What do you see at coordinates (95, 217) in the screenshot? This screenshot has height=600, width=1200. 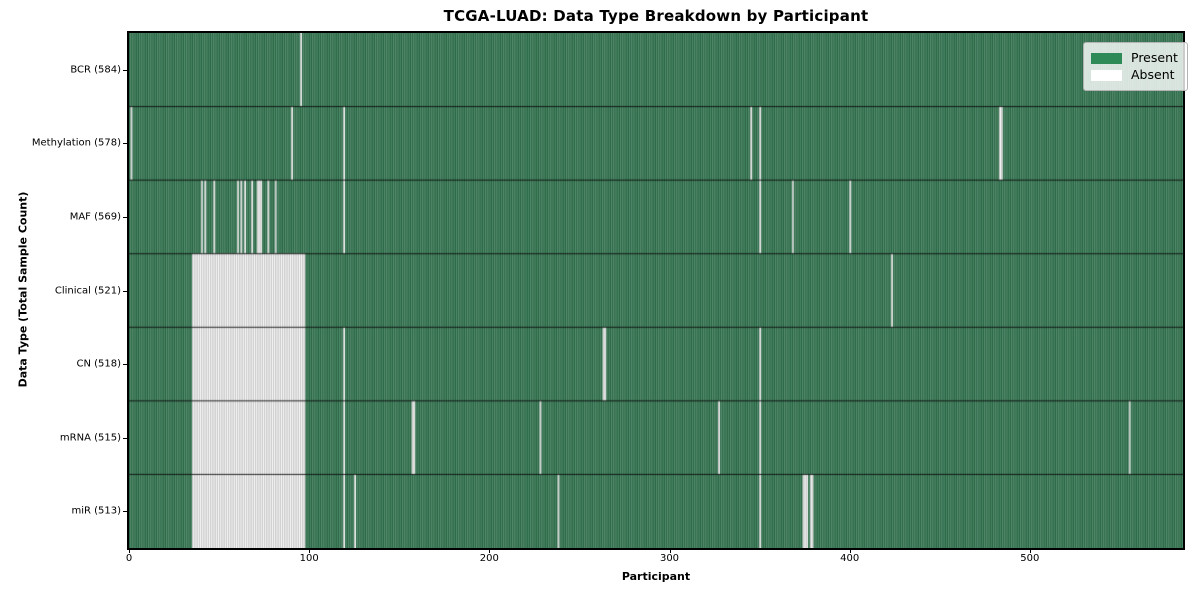 I see `y-tick-label: MAF (569)` at bounding box center [95, 217].